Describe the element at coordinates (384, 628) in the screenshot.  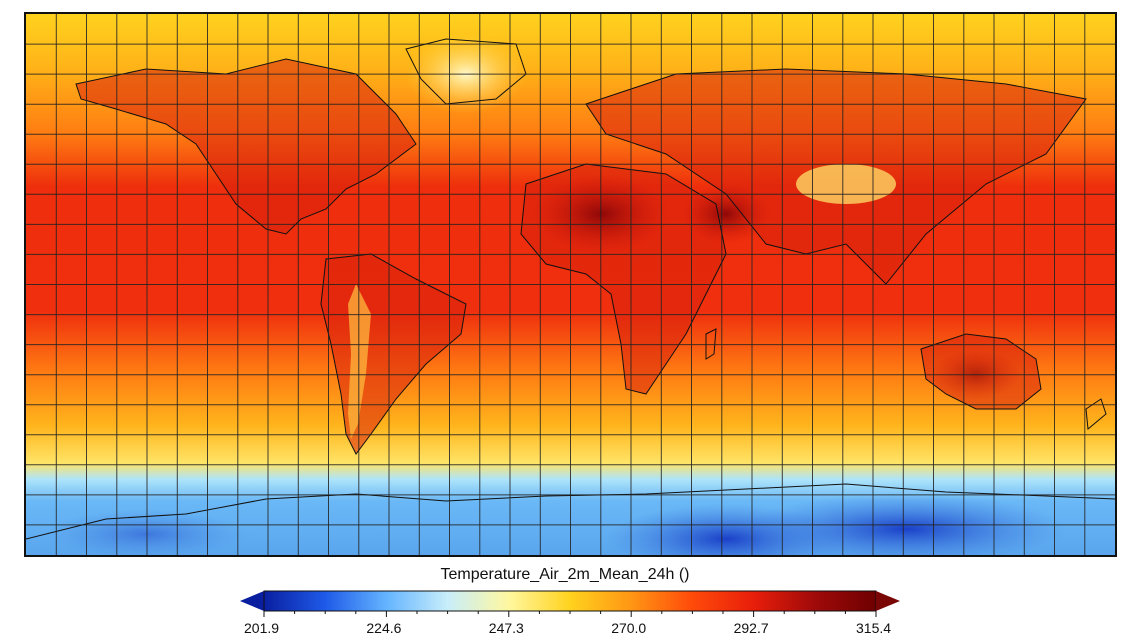
I see `colorbar-tick-label: 224.6` at that location.